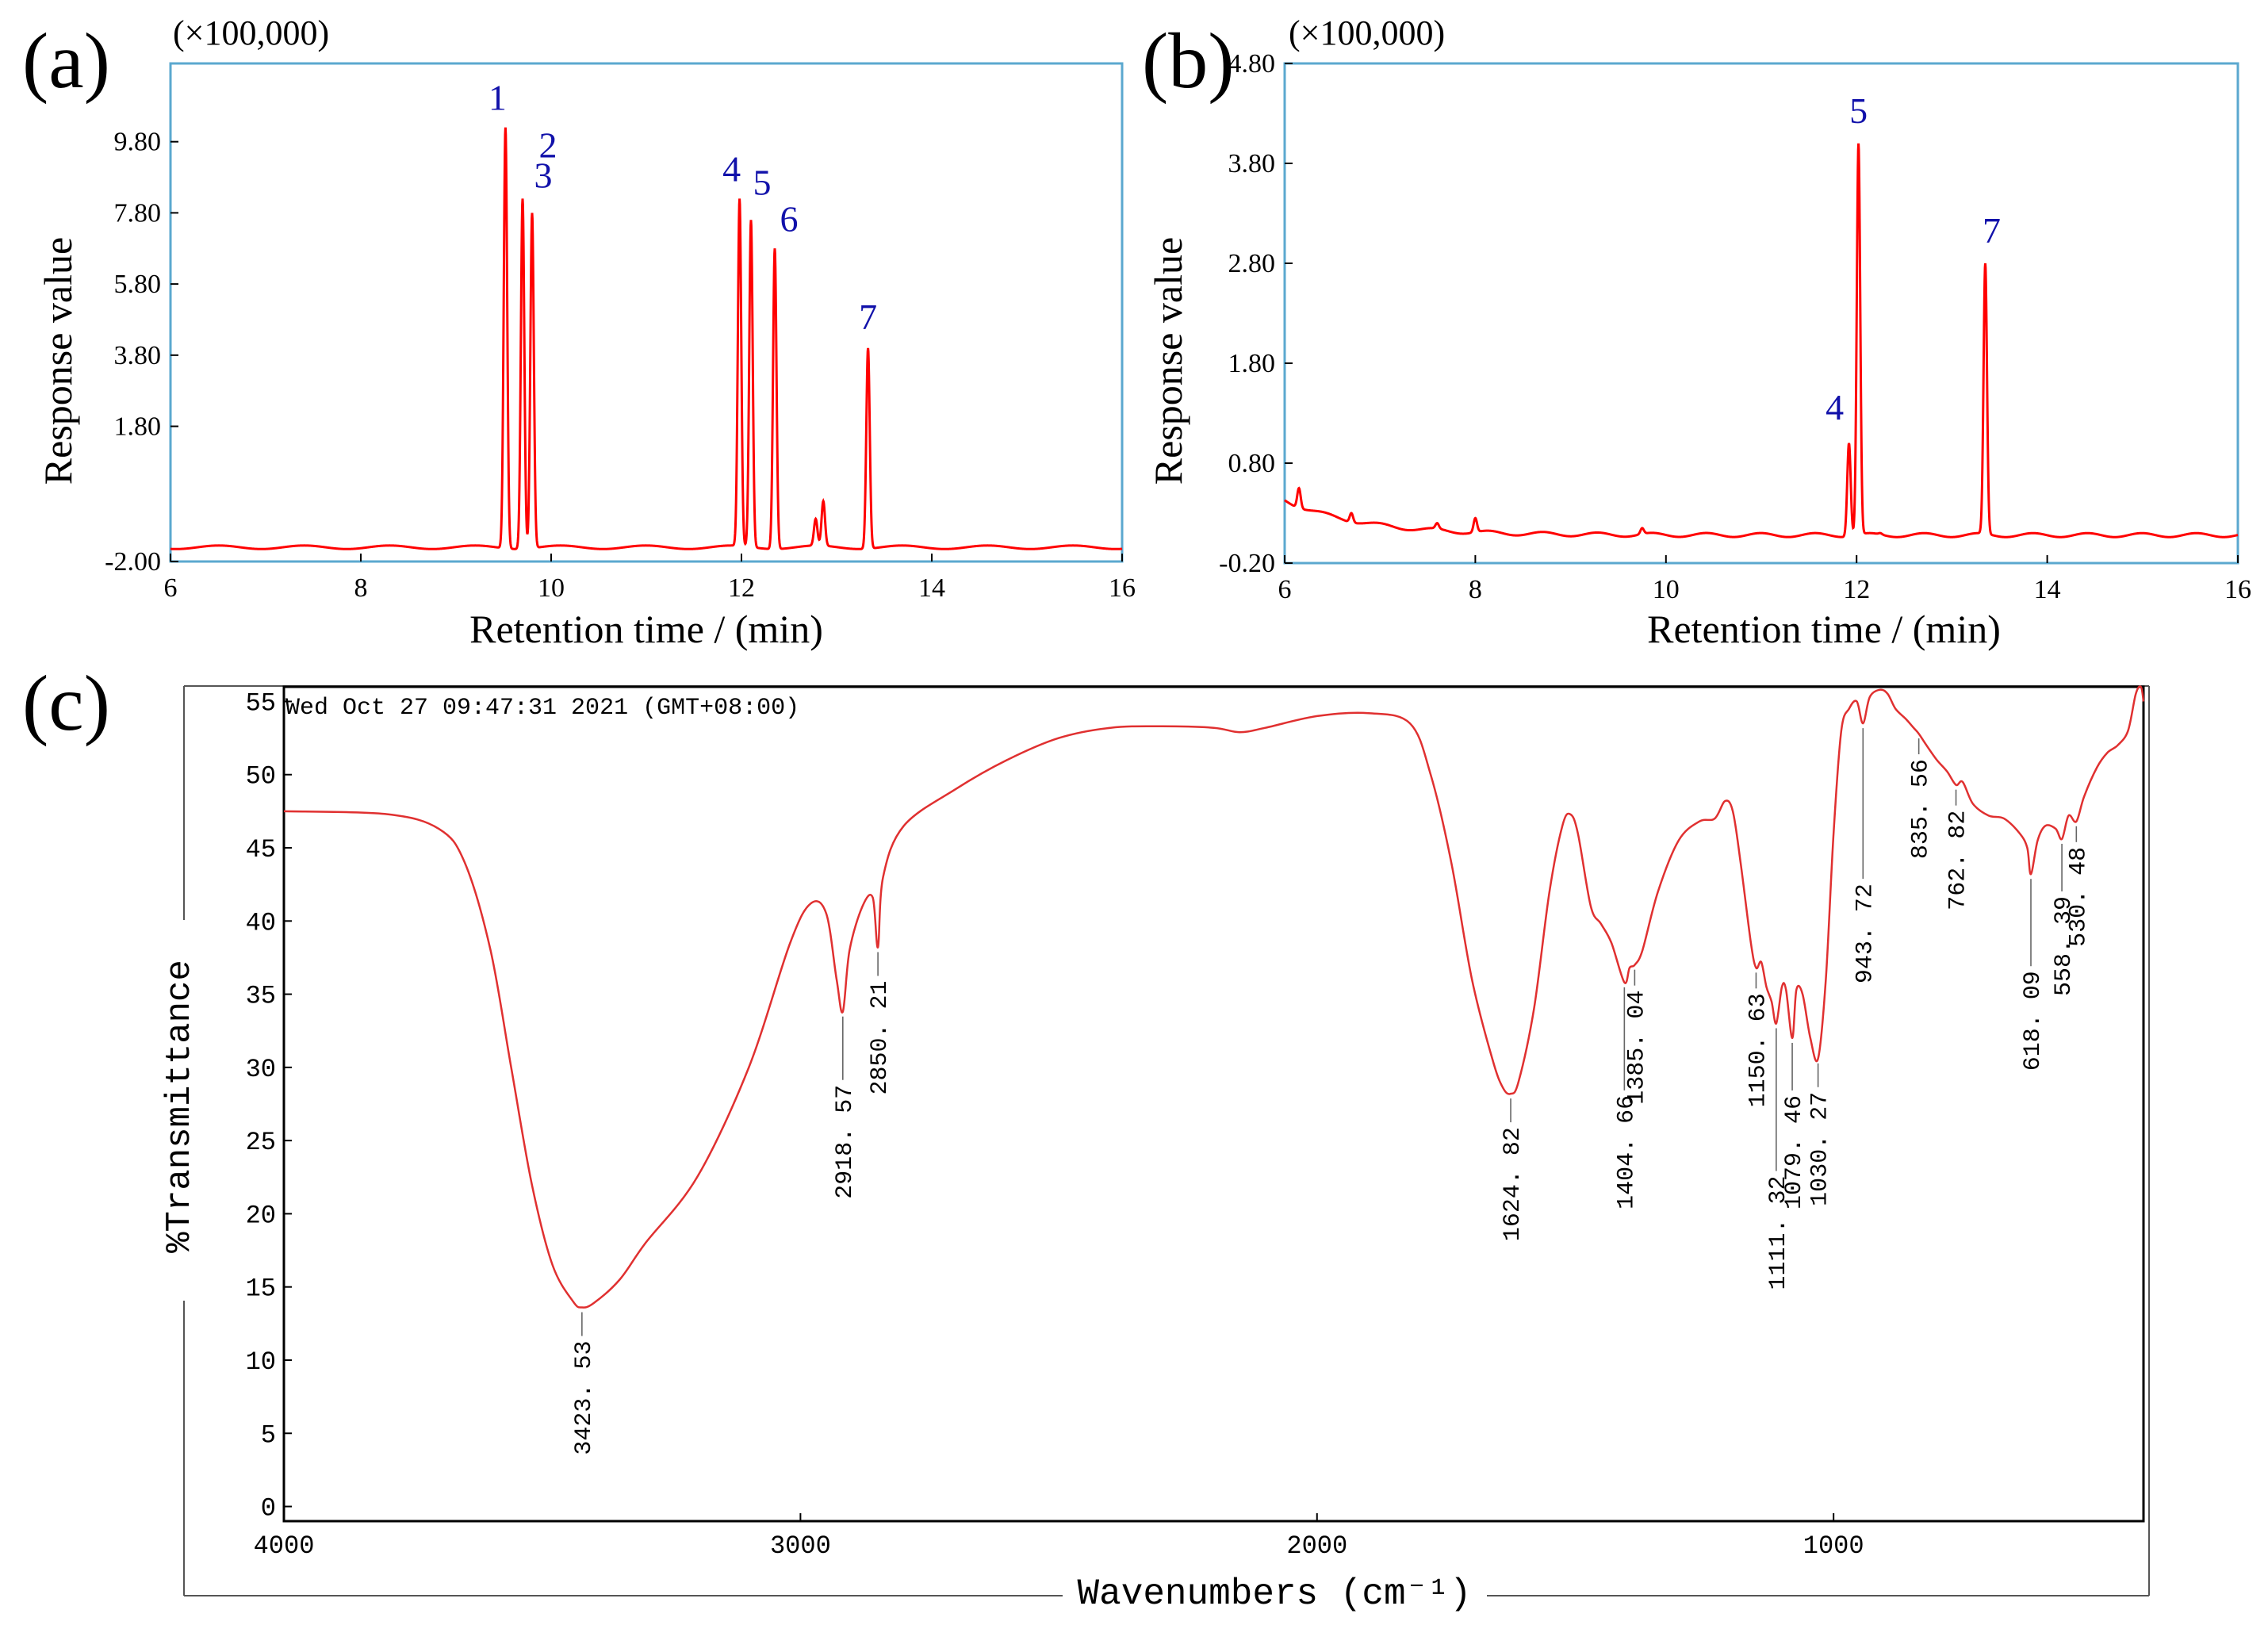  I want to click on panel-c-y-ticks: 0 5 10 15 20 25 30 35 40 45 50 55, so click(269, 1106).